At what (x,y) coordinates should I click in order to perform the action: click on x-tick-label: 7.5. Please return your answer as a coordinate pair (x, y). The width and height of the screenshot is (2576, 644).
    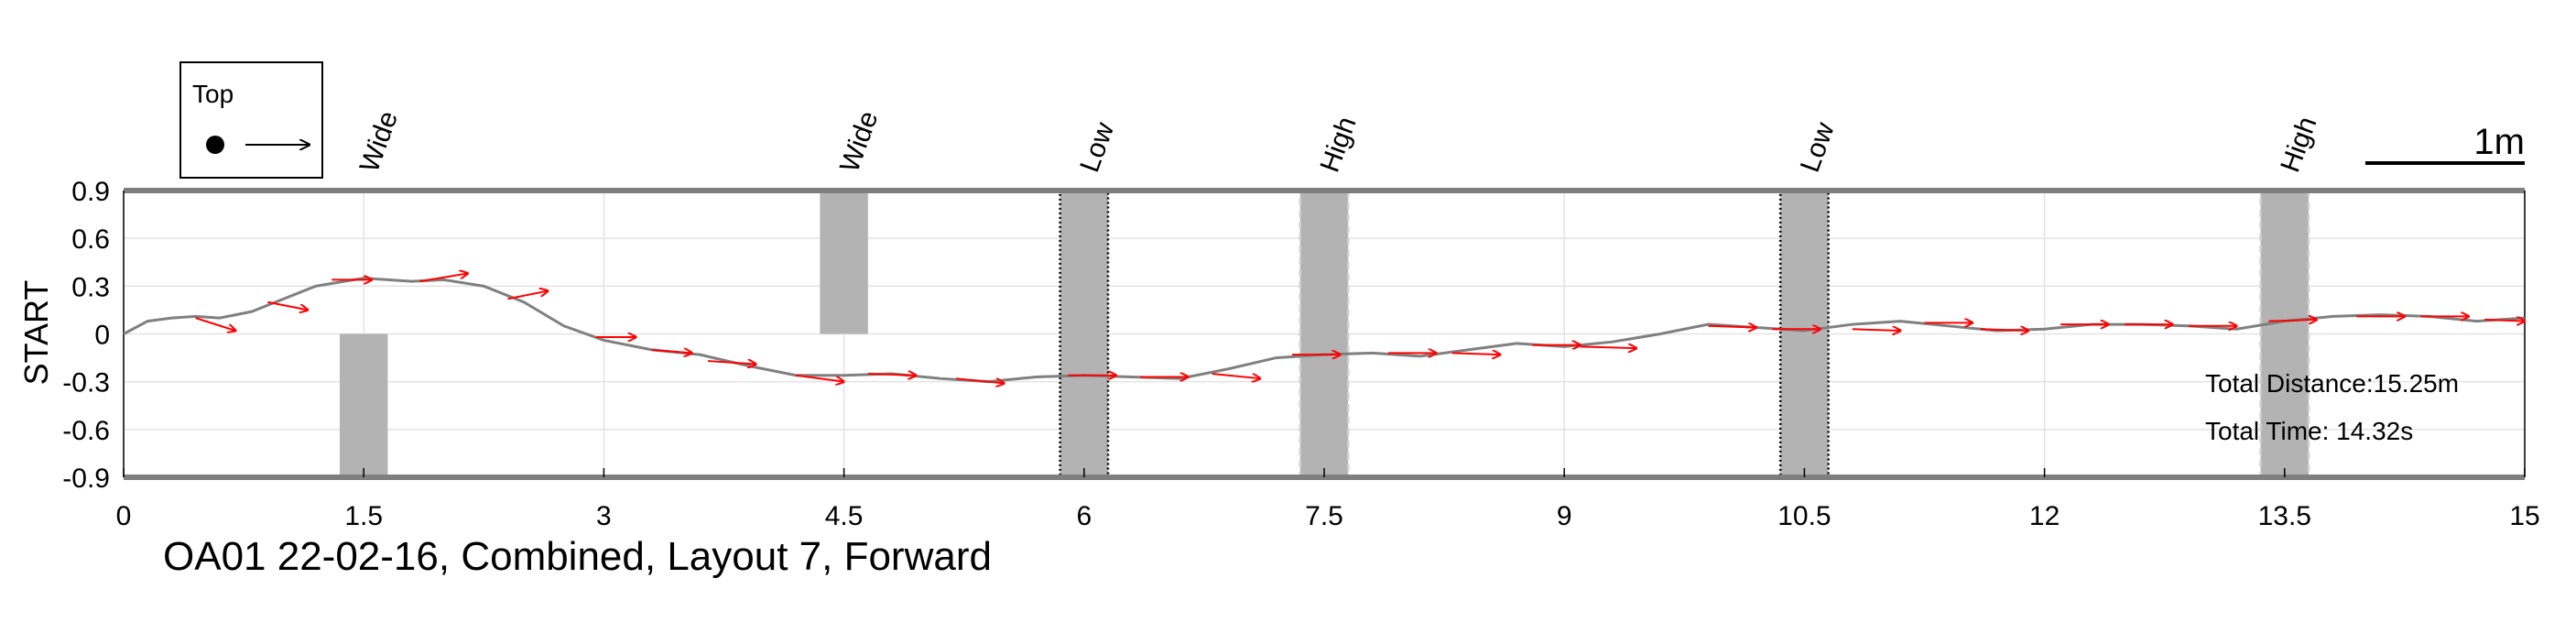
    Looking at the image, I should click on (1324, 516).